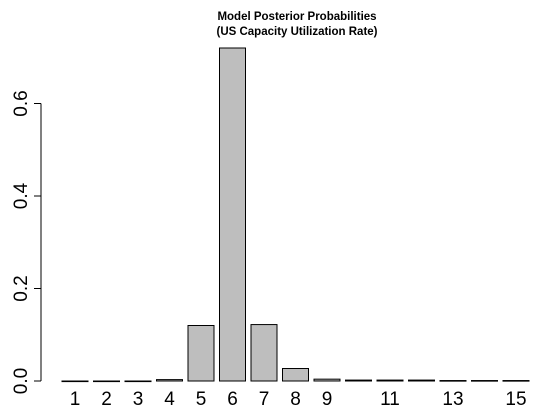  I want to click on x-tick-label: 3, so click(138, 399).